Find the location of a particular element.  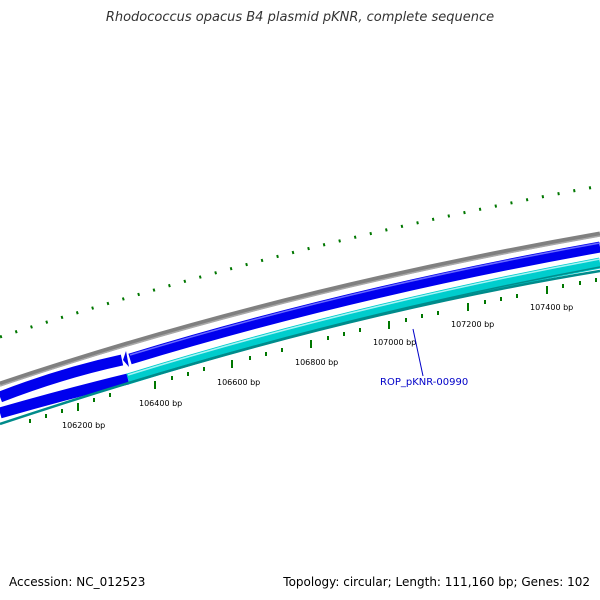

reverse-gene-blue is located at coordinates (65, 396).